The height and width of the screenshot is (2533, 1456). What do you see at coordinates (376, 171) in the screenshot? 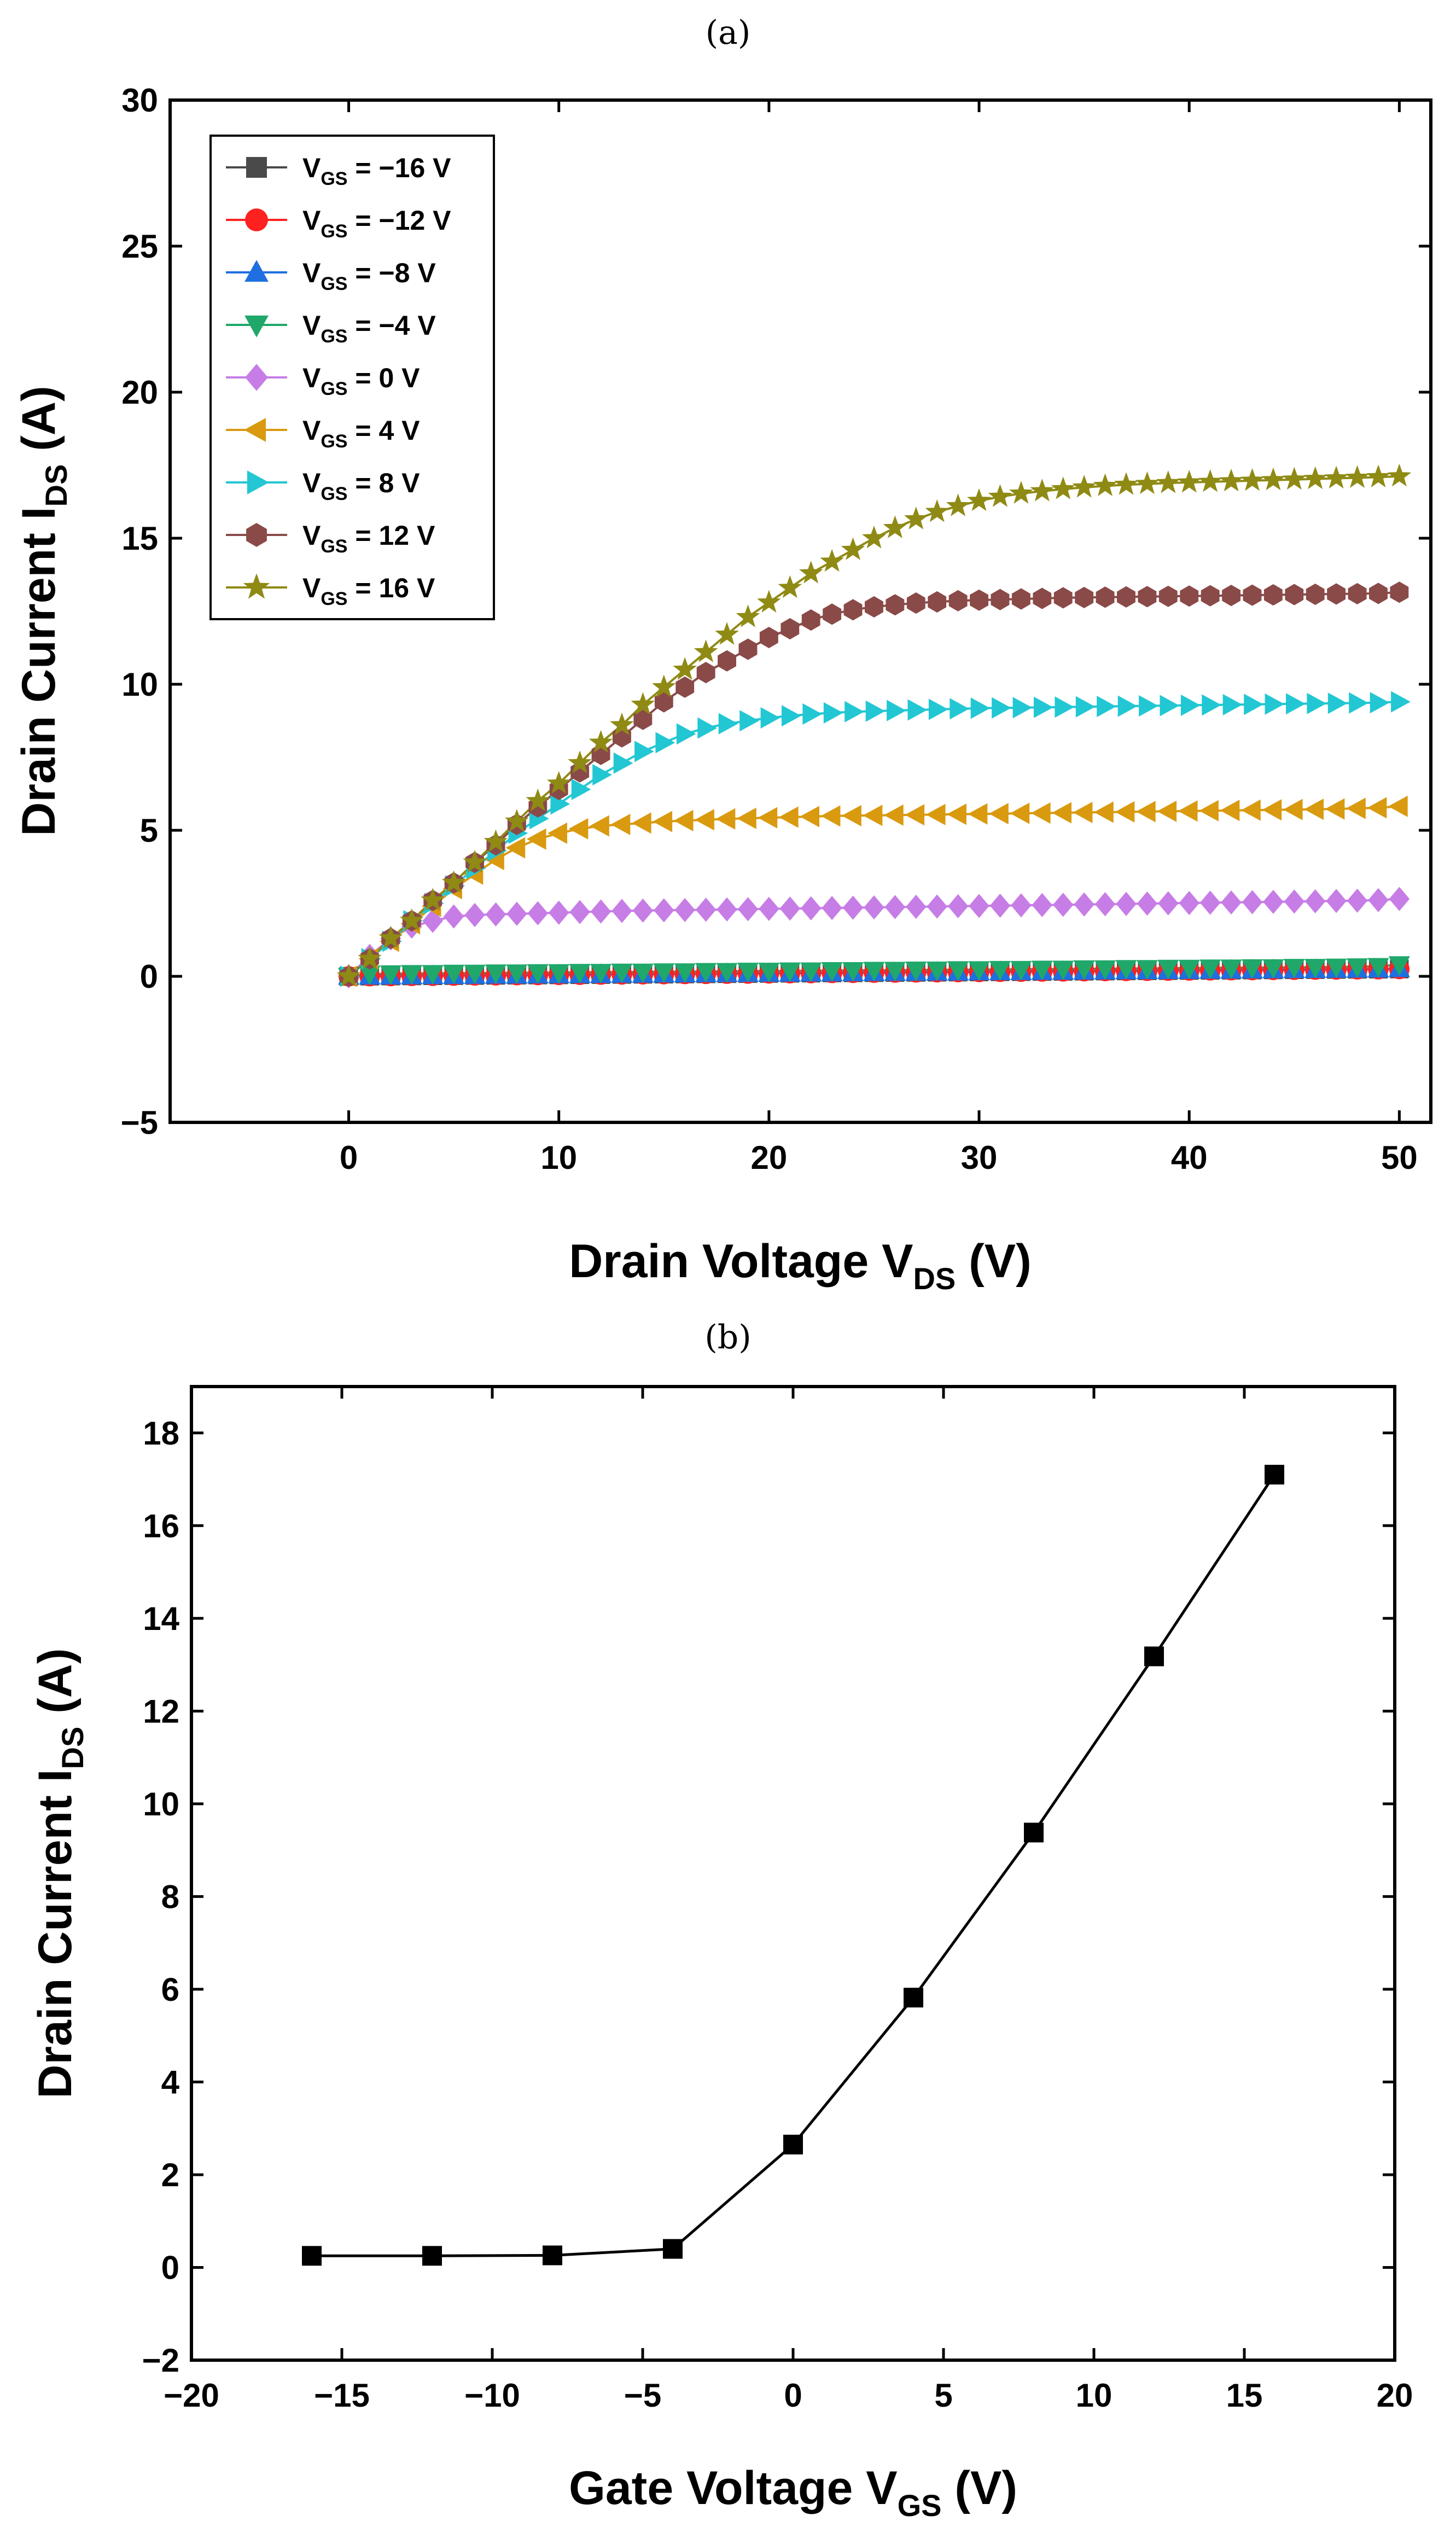
I see `legend-label-0: VGS = −16 V` at bounding box center [376, 171].